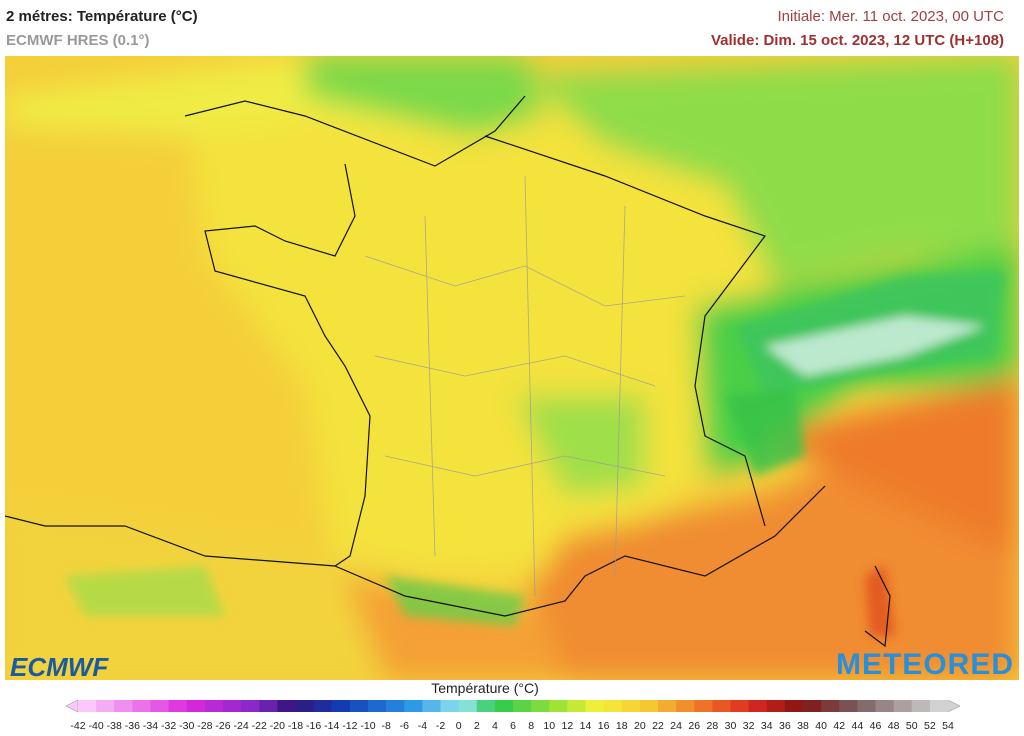 The image size is (1024, 736). Describe the element at coordinates (222, 726) in the screenshot. I see `colorbar-label: -26` at that location.